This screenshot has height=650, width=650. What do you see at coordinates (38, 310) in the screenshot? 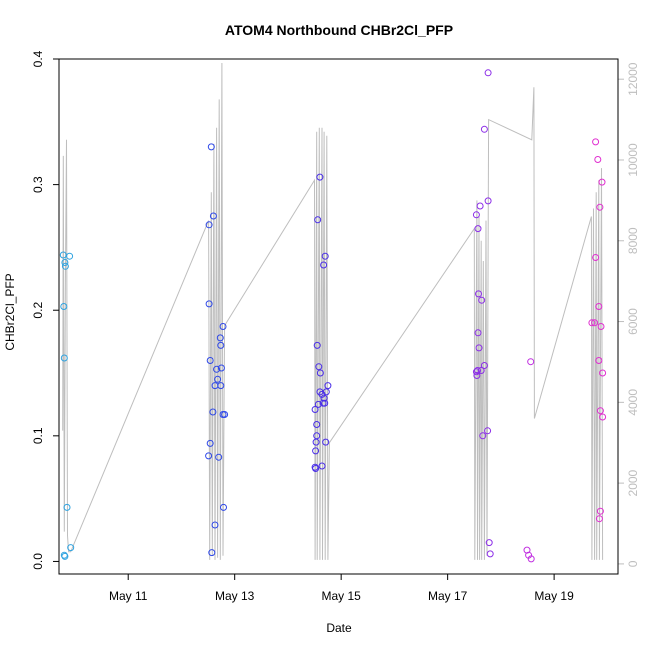
I see `y-tick-label: 0.2` at bounding box center [38, 310].